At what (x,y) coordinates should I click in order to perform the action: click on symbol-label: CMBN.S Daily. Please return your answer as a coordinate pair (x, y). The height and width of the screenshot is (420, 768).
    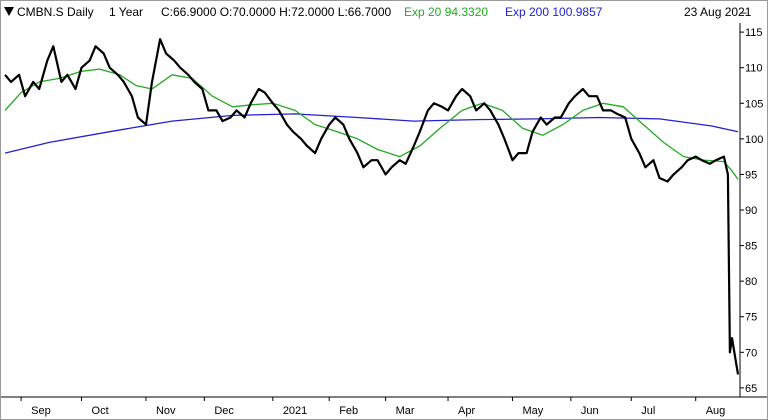
    Looking at the image, I should click on (55, 12).